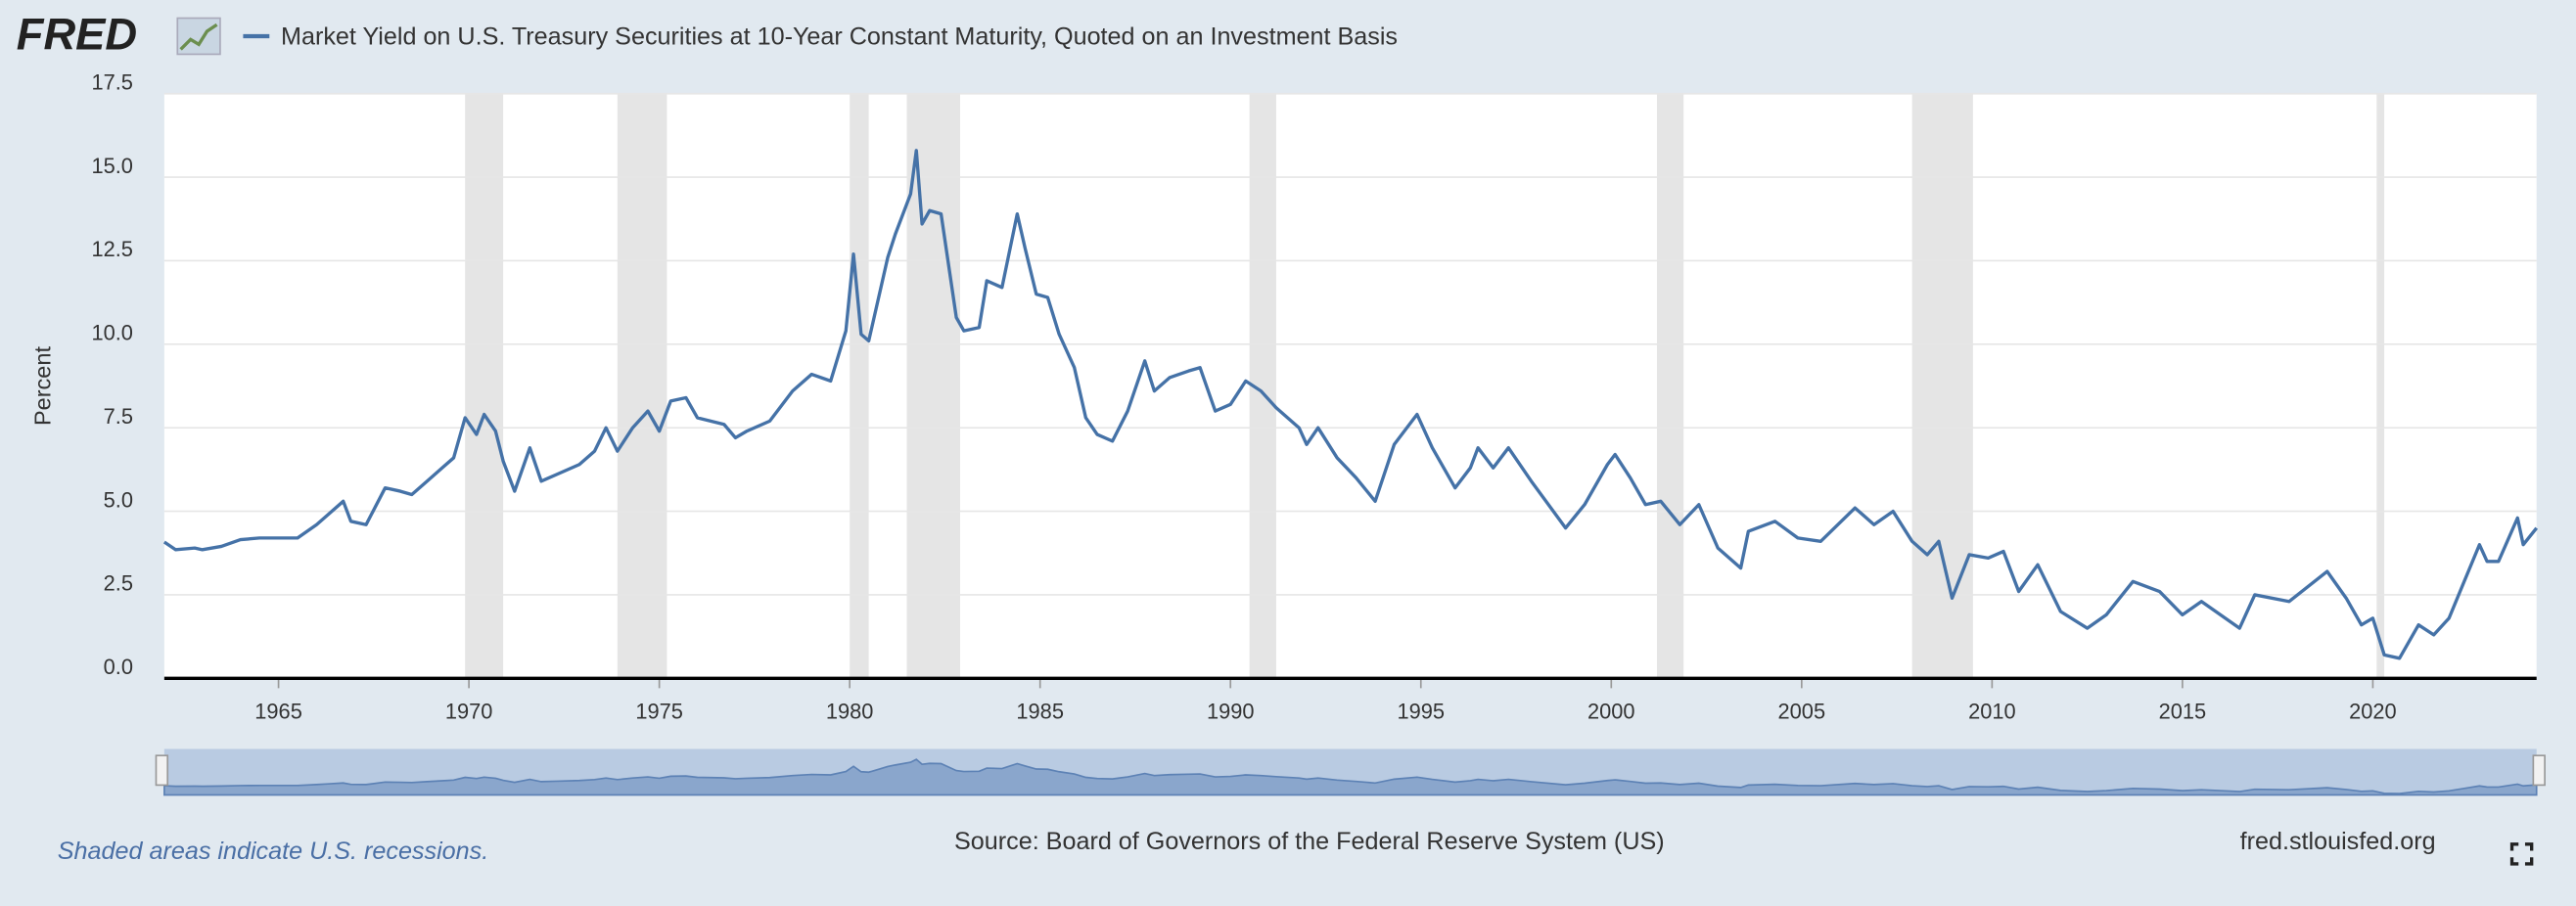 The height and width of the screenshot is (906, 2576). I want to click on x-tick-label: 1975, so click(659, 711).